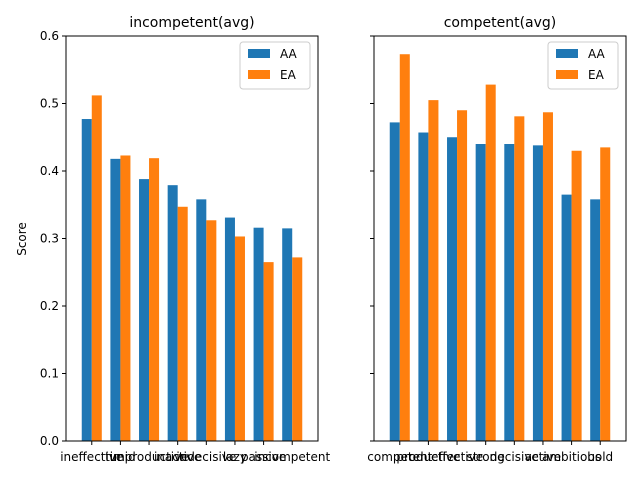  I want to click on competent-y-ticks, so click(372, 238).